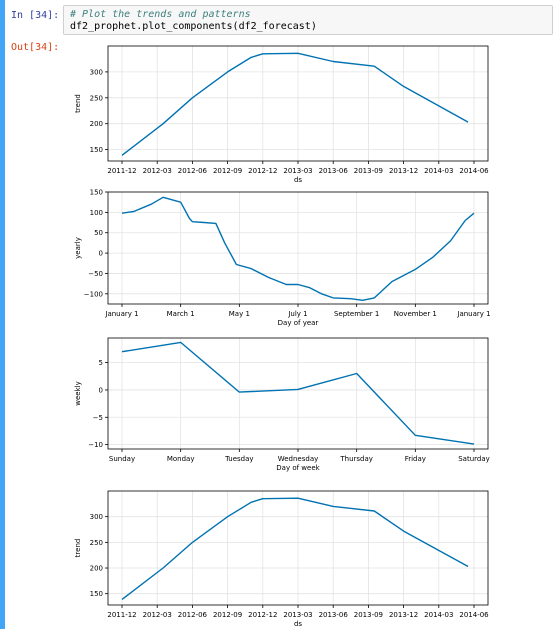 The width and height of the screenshot is (559, 629). What do you see at coordinates (298, 468) in the screenshot?
I see `x-axis-label: Day of week` at bounding box center [298, 468].